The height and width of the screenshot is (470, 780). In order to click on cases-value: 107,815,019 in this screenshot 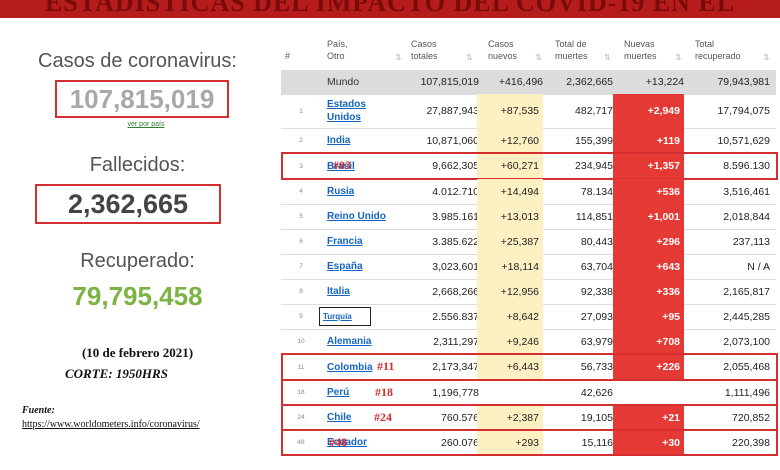, I will do `click(142, 99)`.